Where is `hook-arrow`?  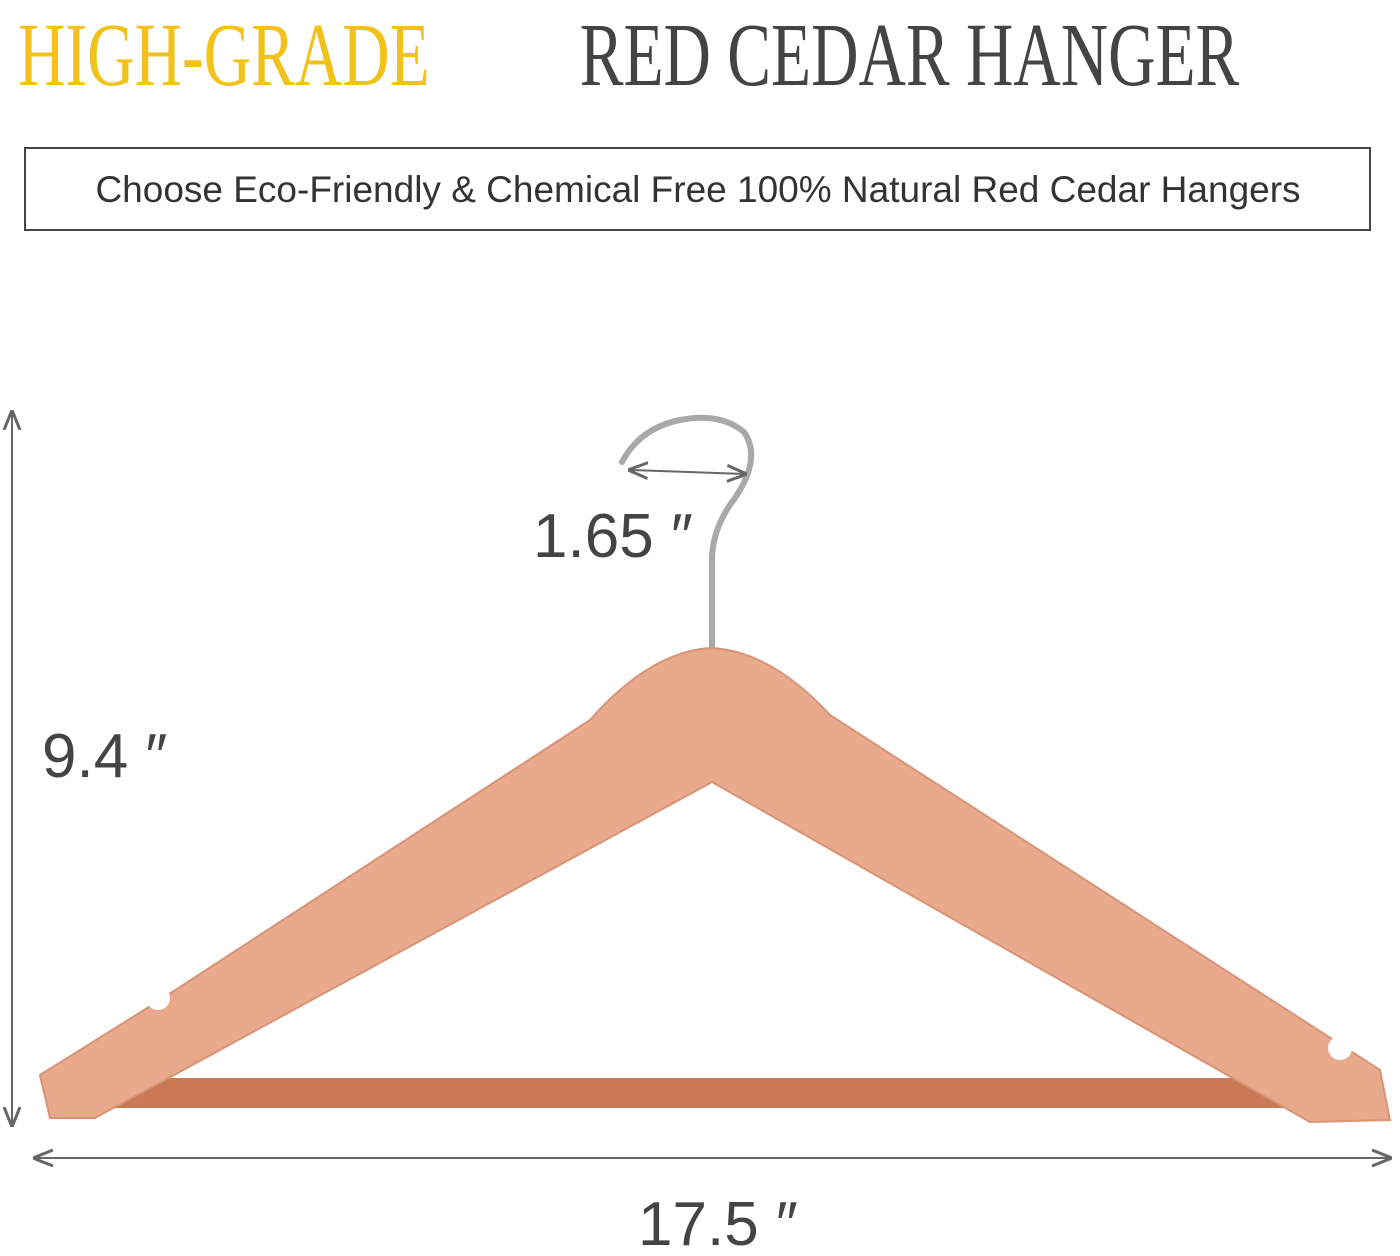
hook-arrow is located at coordinates (687, 472).